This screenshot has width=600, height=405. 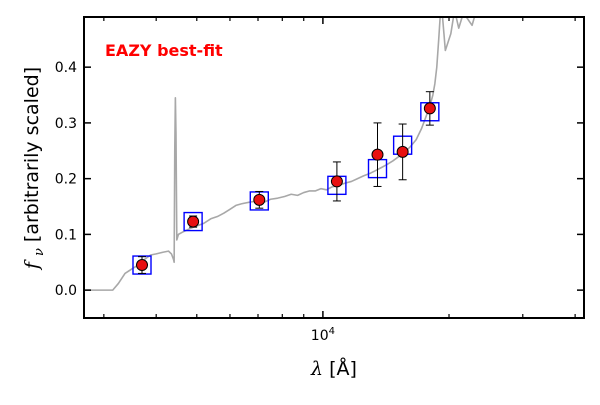 What do you see at coordinates (66, 180) in the screenshot?
I see `y-tick-label: 0.2` at bounding box center [66, 180].